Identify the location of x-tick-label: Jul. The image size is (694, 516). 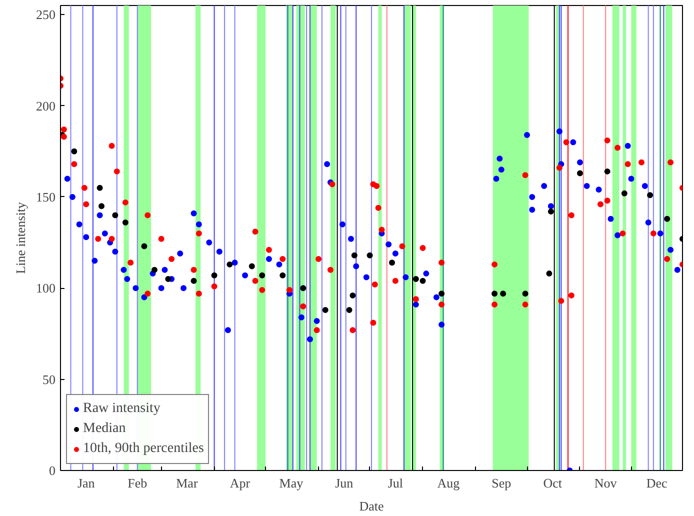
(396, 483).